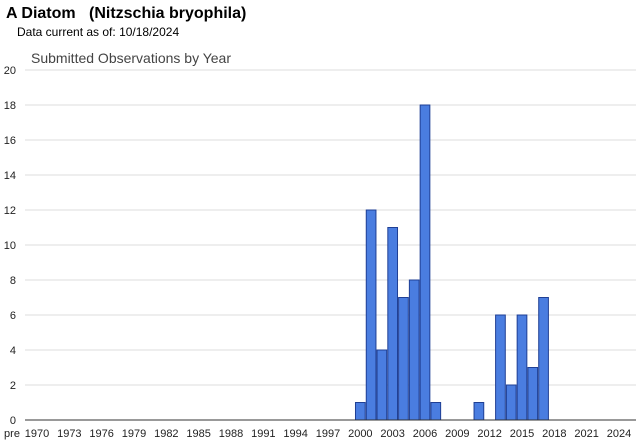 Image resolution: width=640 pixels, height=442 pixels. I want to click on y-tick-label: 0, so click(13, 421).